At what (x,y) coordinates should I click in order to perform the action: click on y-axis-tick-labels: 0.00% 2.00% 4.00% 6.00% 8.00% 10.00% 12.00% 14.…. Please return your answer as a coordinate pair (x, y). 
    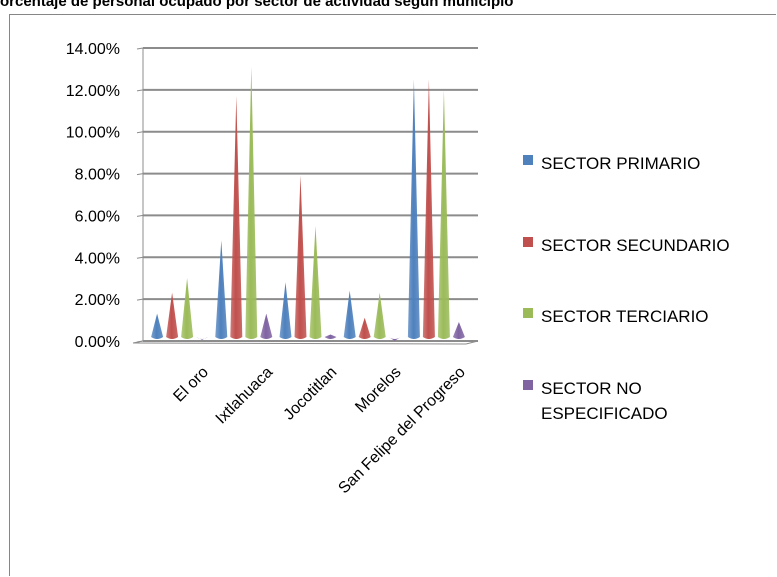
    Looking at the image, I should click on (93, 196).